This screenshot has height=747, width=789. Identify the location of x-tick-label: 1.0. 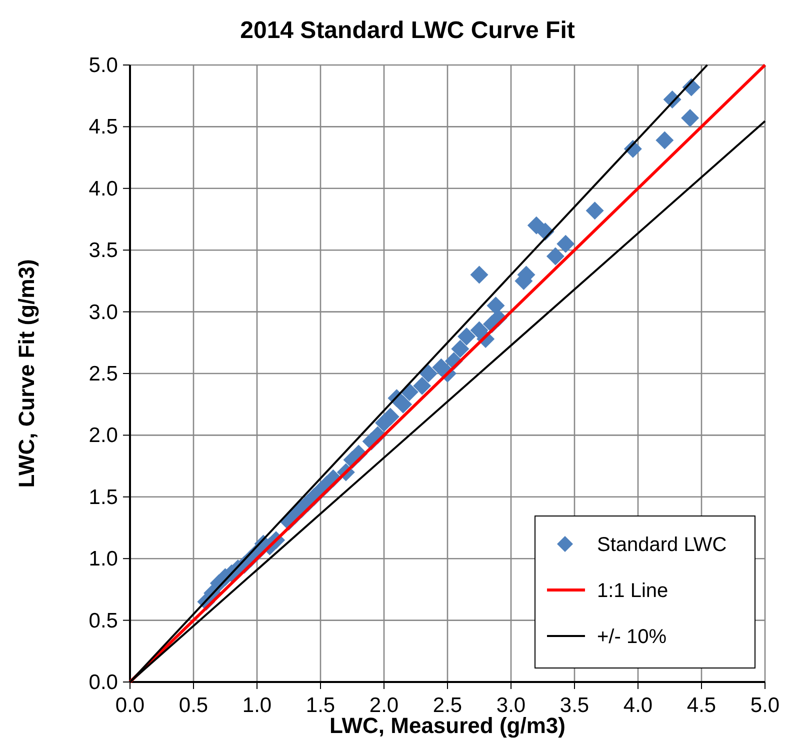
(257, 705).